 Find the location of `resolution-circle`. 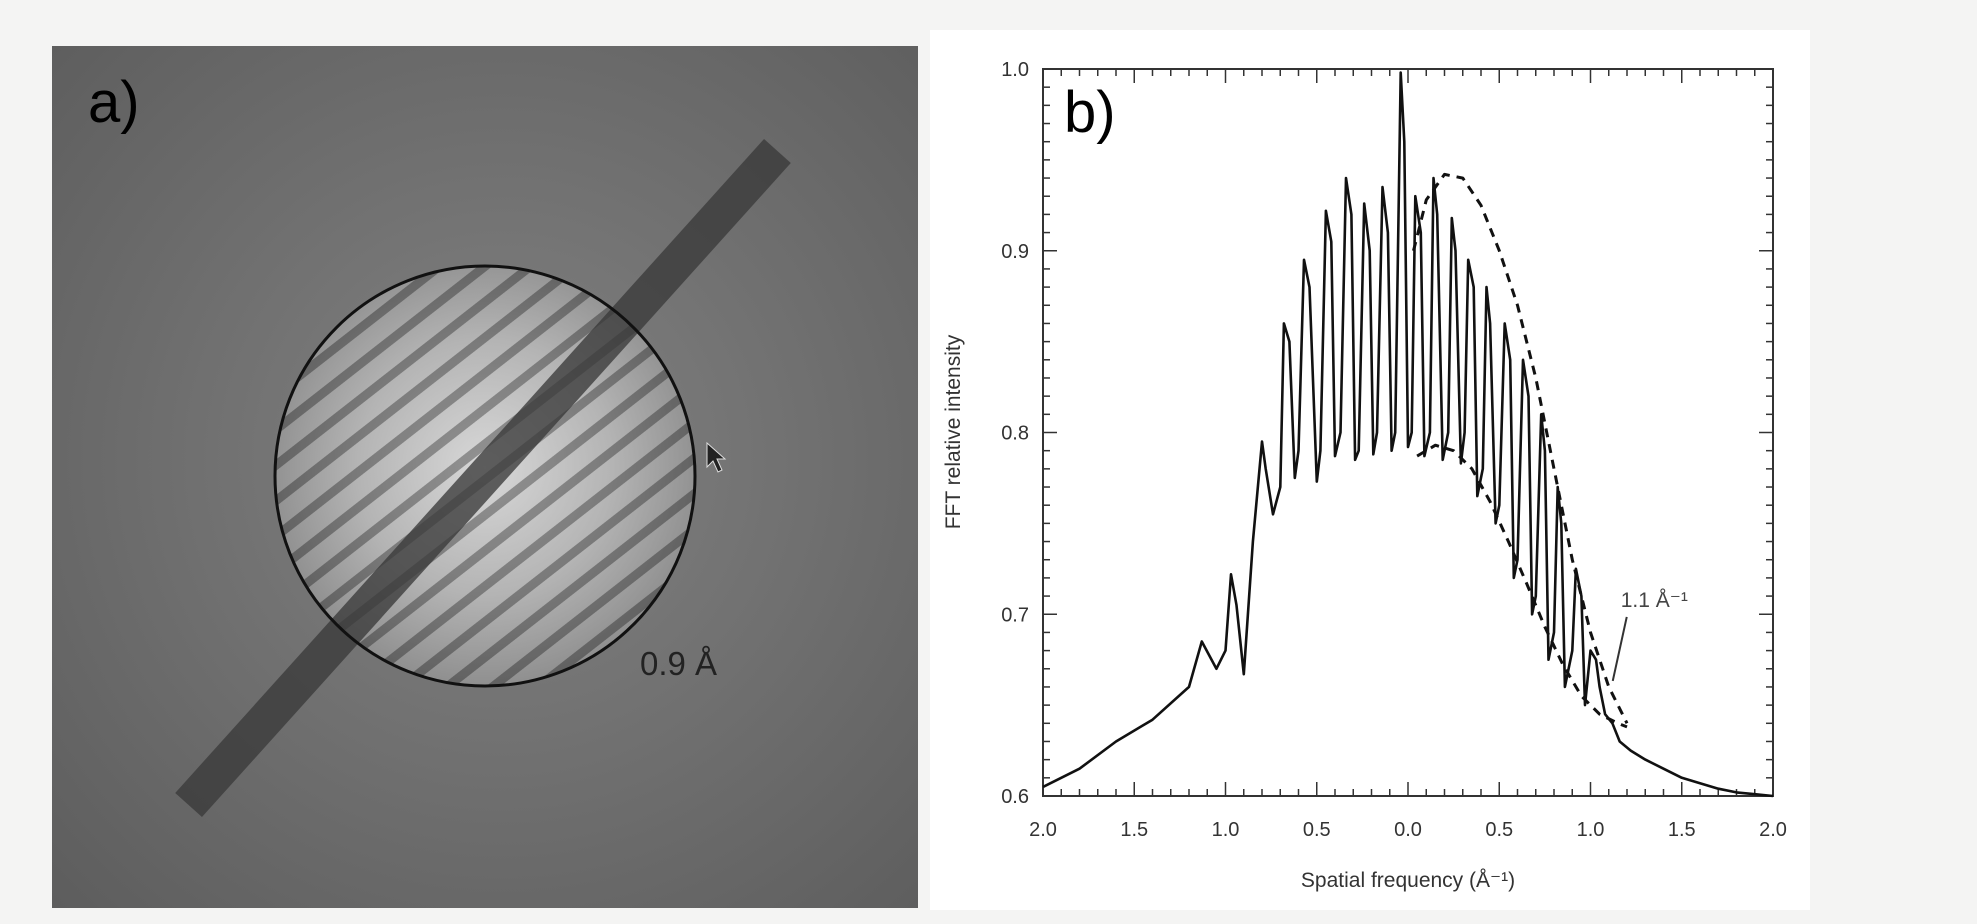

resolution-circle is located at coordinates (485, 476).